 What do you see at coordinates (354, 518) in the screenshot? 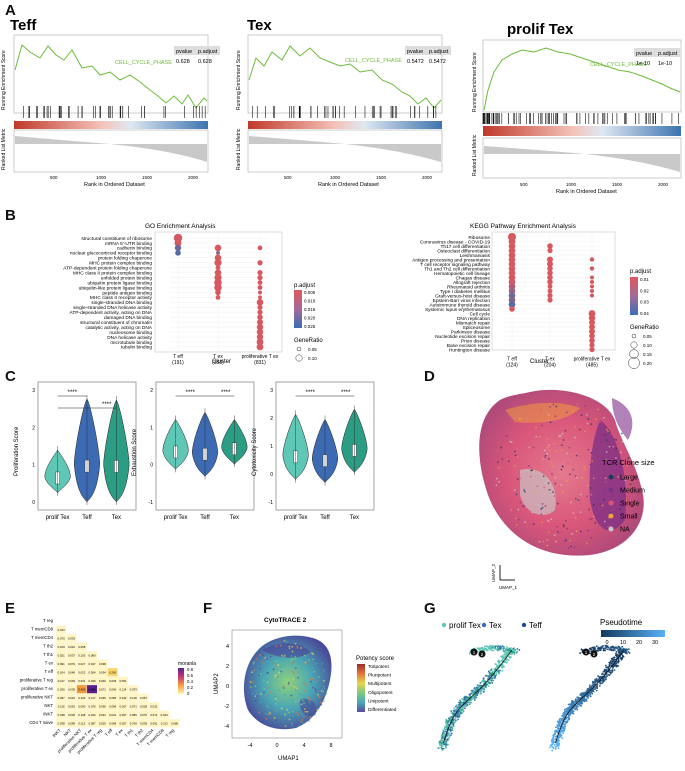
I see `violin-xtick: Tex` at bounding box center [354, 518].